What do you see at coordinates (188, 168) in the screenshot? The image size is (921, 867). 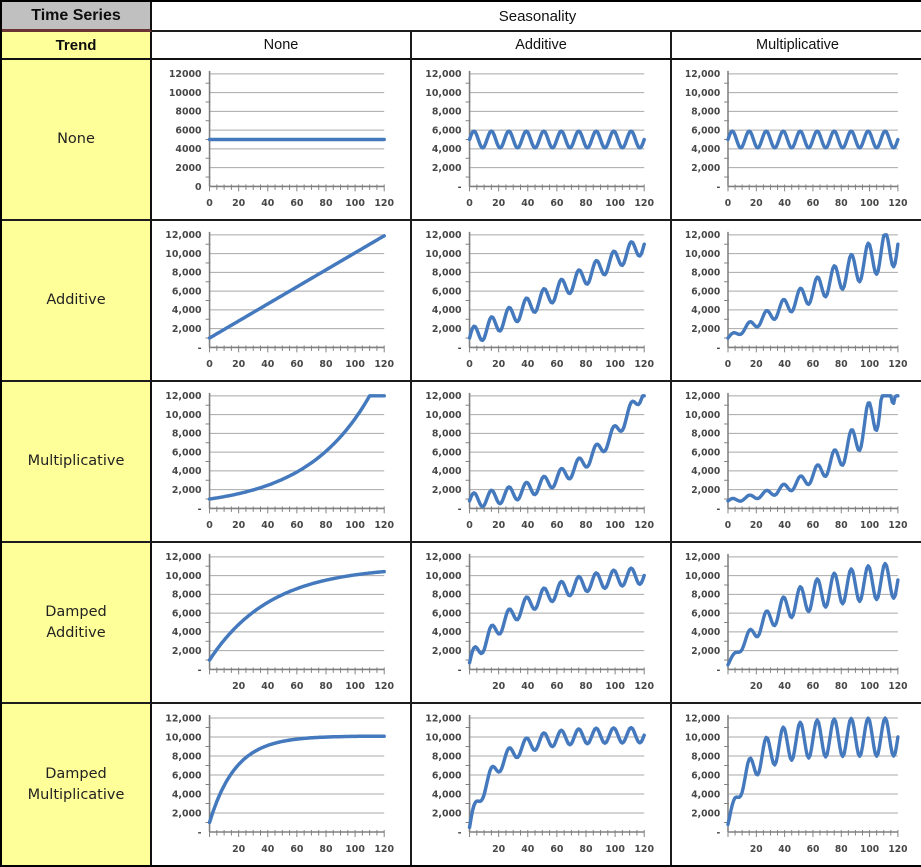 I see `svg-text: 2000` at bounding box center [188, 168].